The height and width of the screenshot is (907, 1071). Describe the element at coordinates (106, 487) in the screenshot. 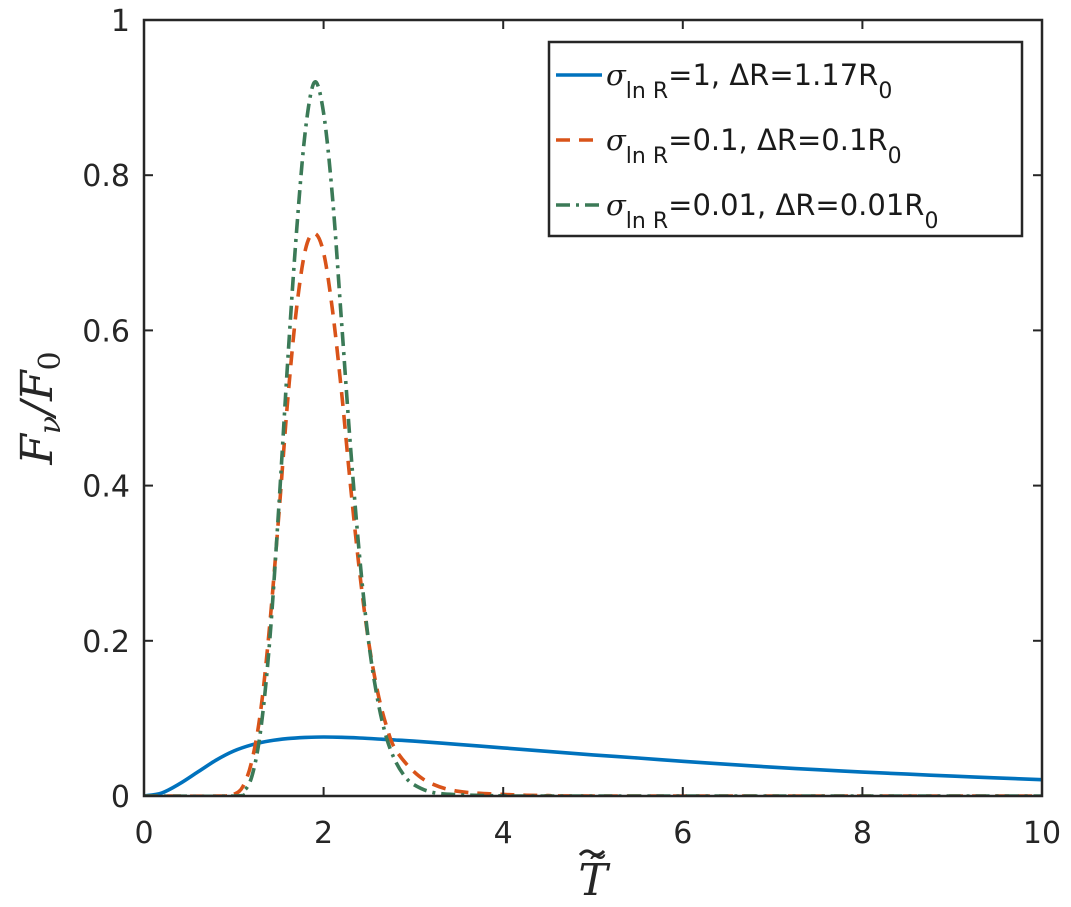

I see `y-tick-label: 0.4` at that location.